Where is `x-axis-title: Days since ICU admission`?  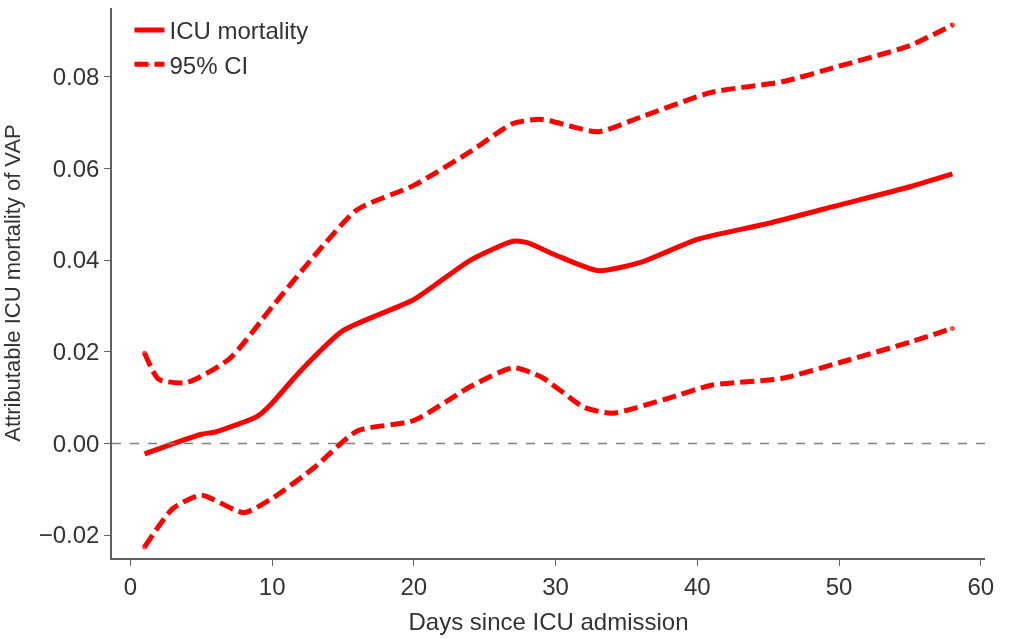 x-axis-title: Days since ICU admission is located at coordinates (548, 622).